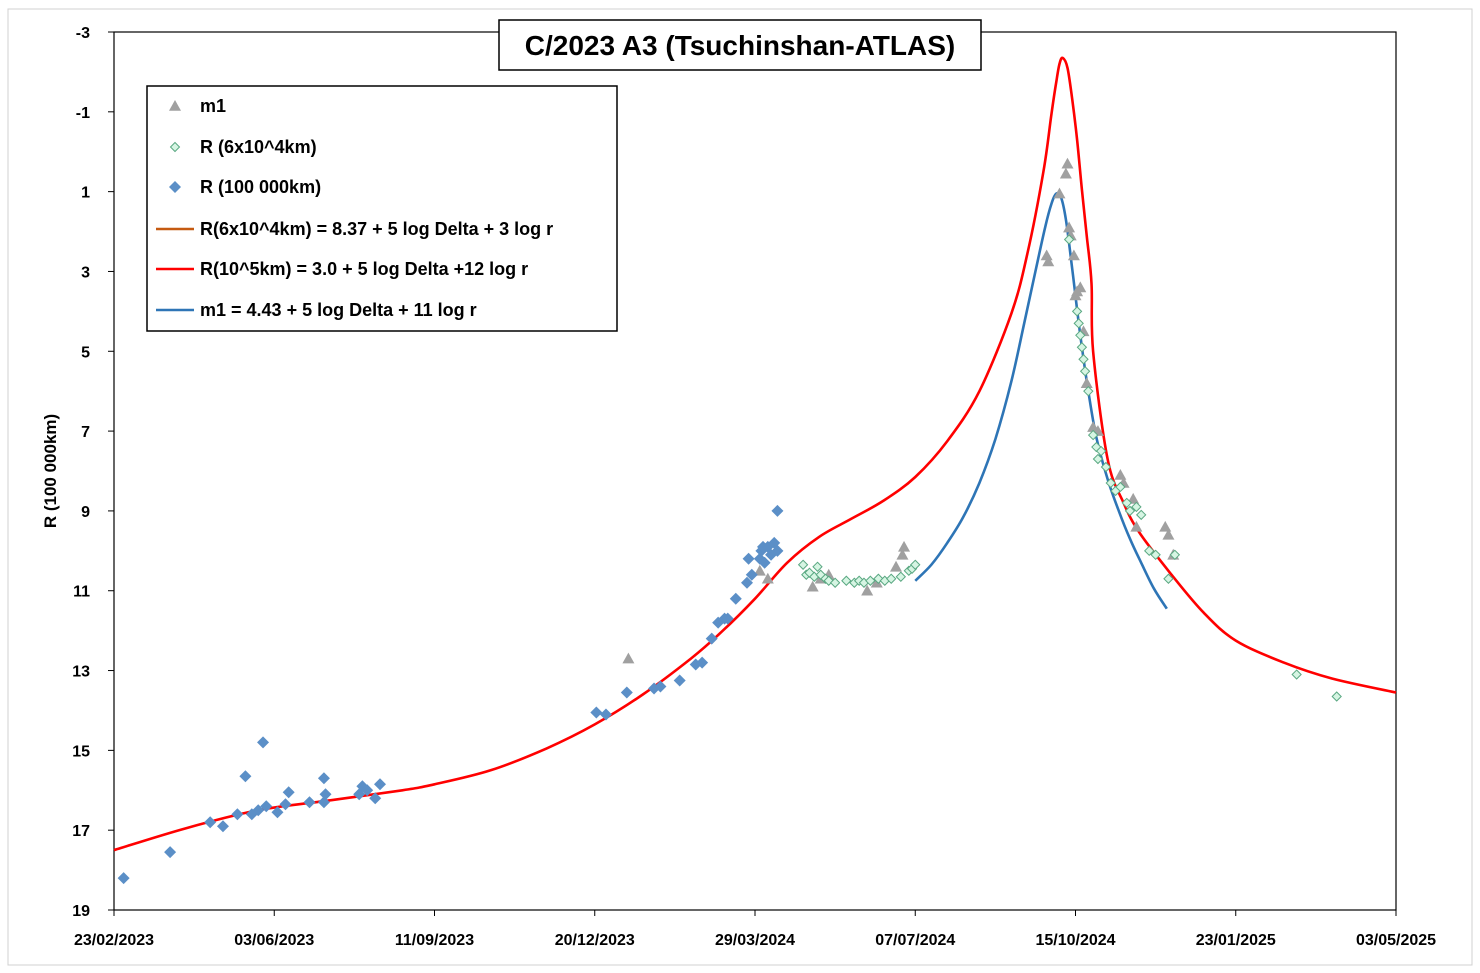  Describe the element at coordinates (85, 193) in the screenshot. I see `y-tick-label: 1` at that location.